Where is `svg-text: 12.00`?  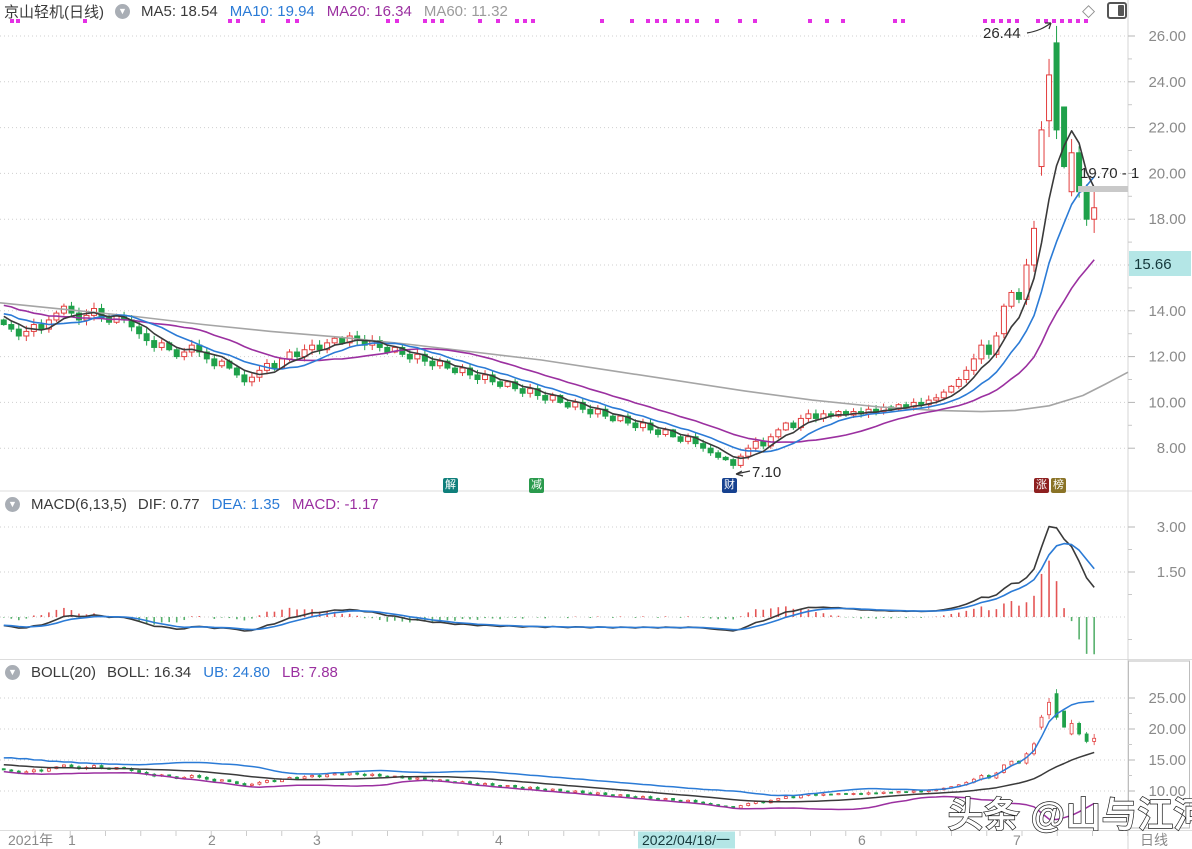 svg-text: 12.00 is located at coordinates (1167, 357).